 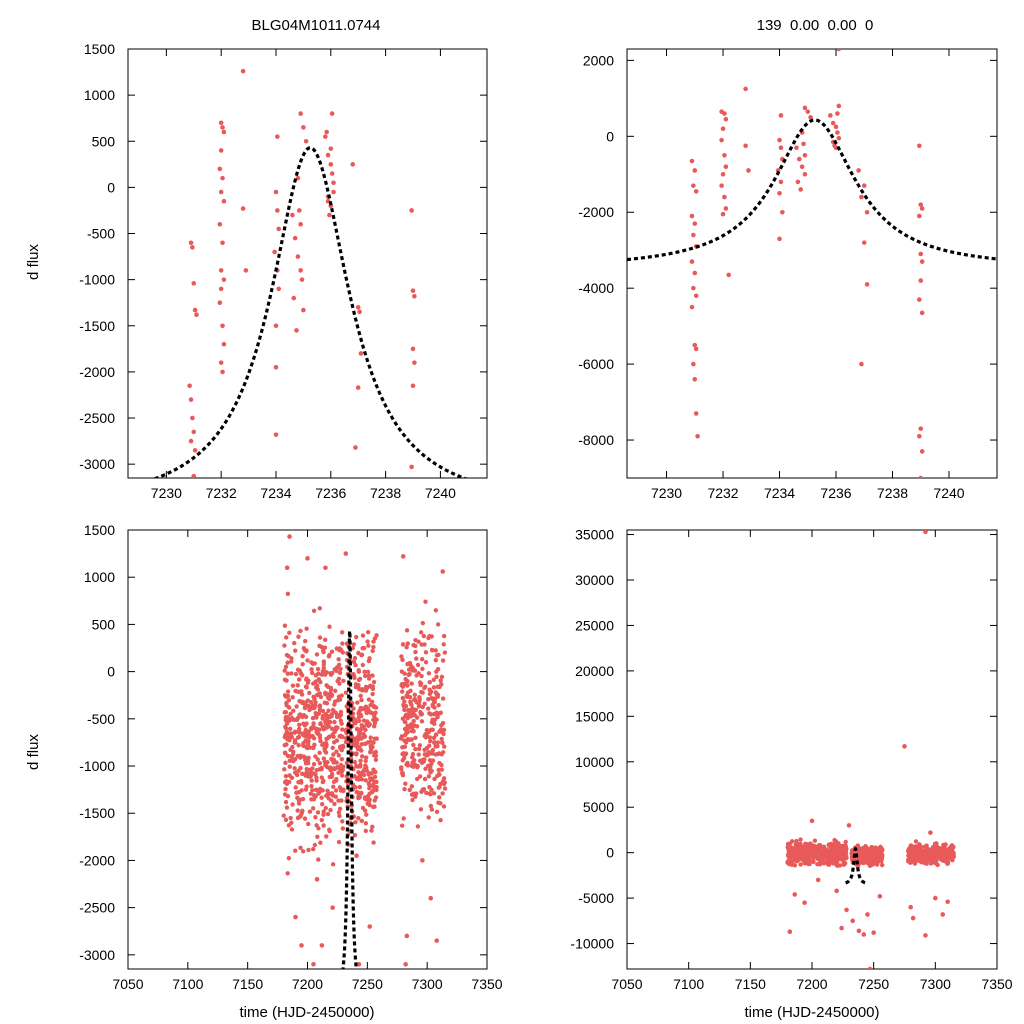 What do you see at coordinates (598, 60) in the screenshot?
I see `y-tick-label: 2000` at bounding box center [598, 60].